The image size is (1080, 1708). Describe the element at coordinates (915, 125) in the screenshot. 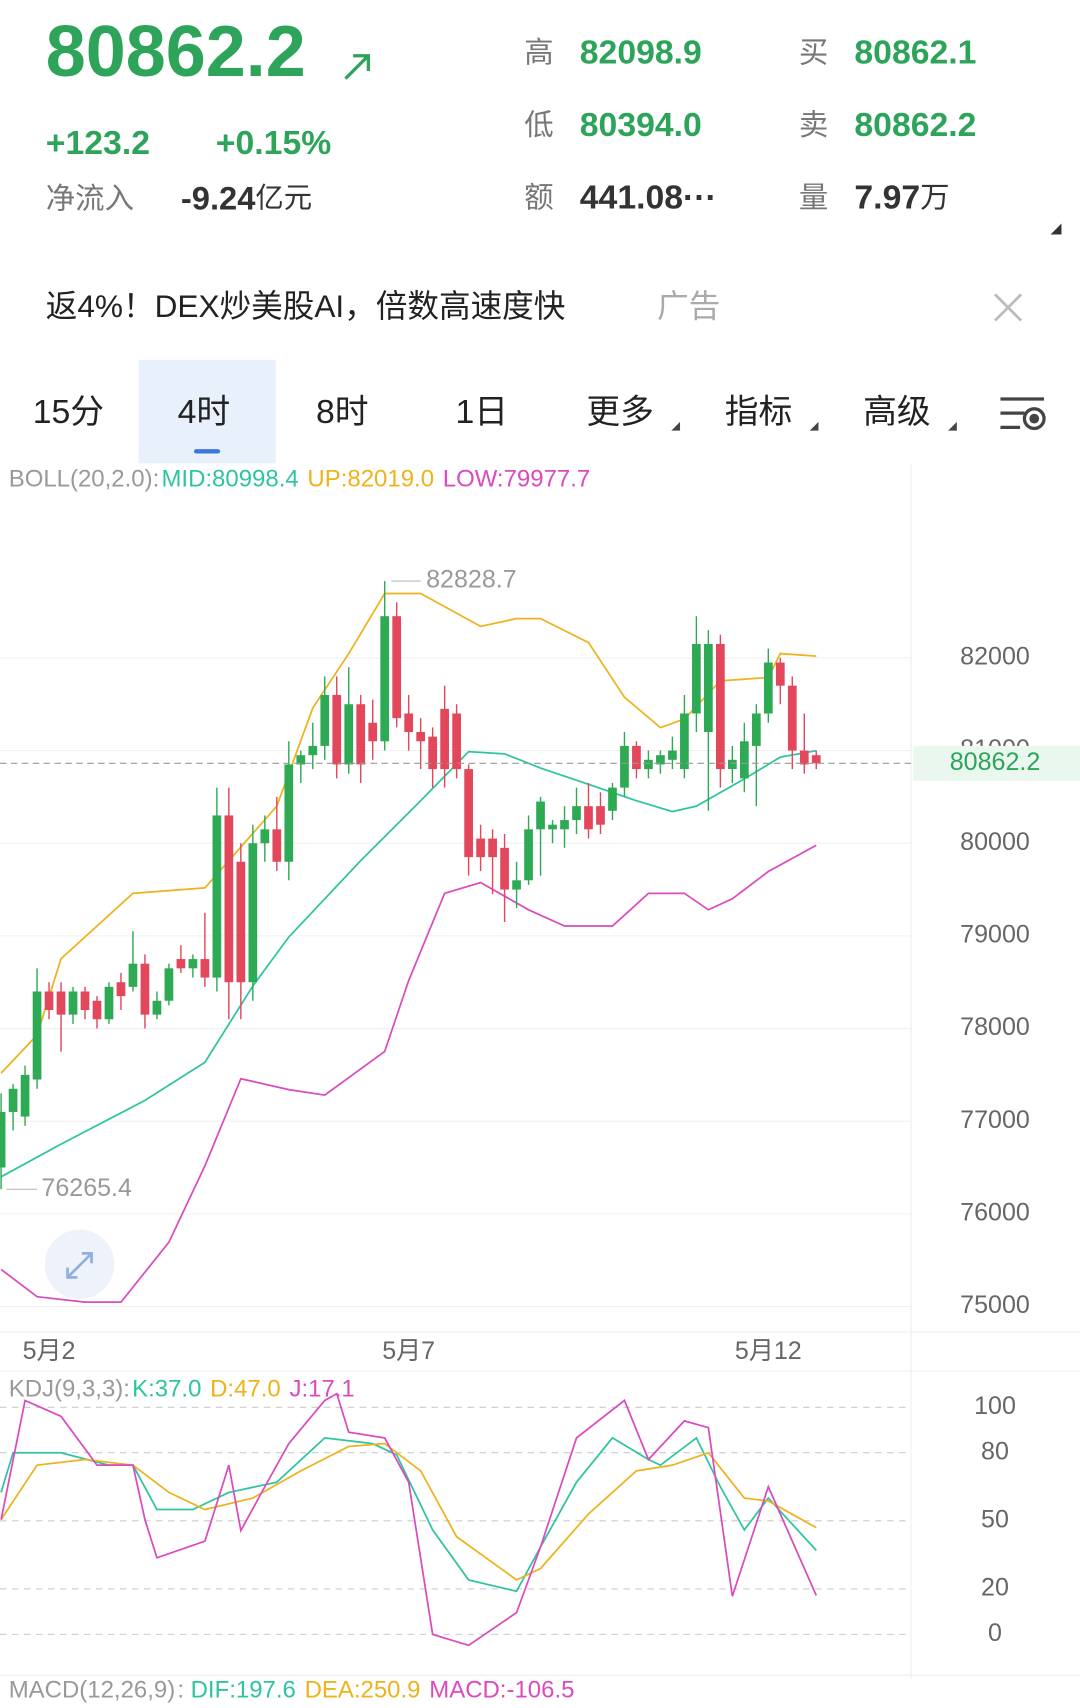

I see `stat-value: 80862.2` at that location.